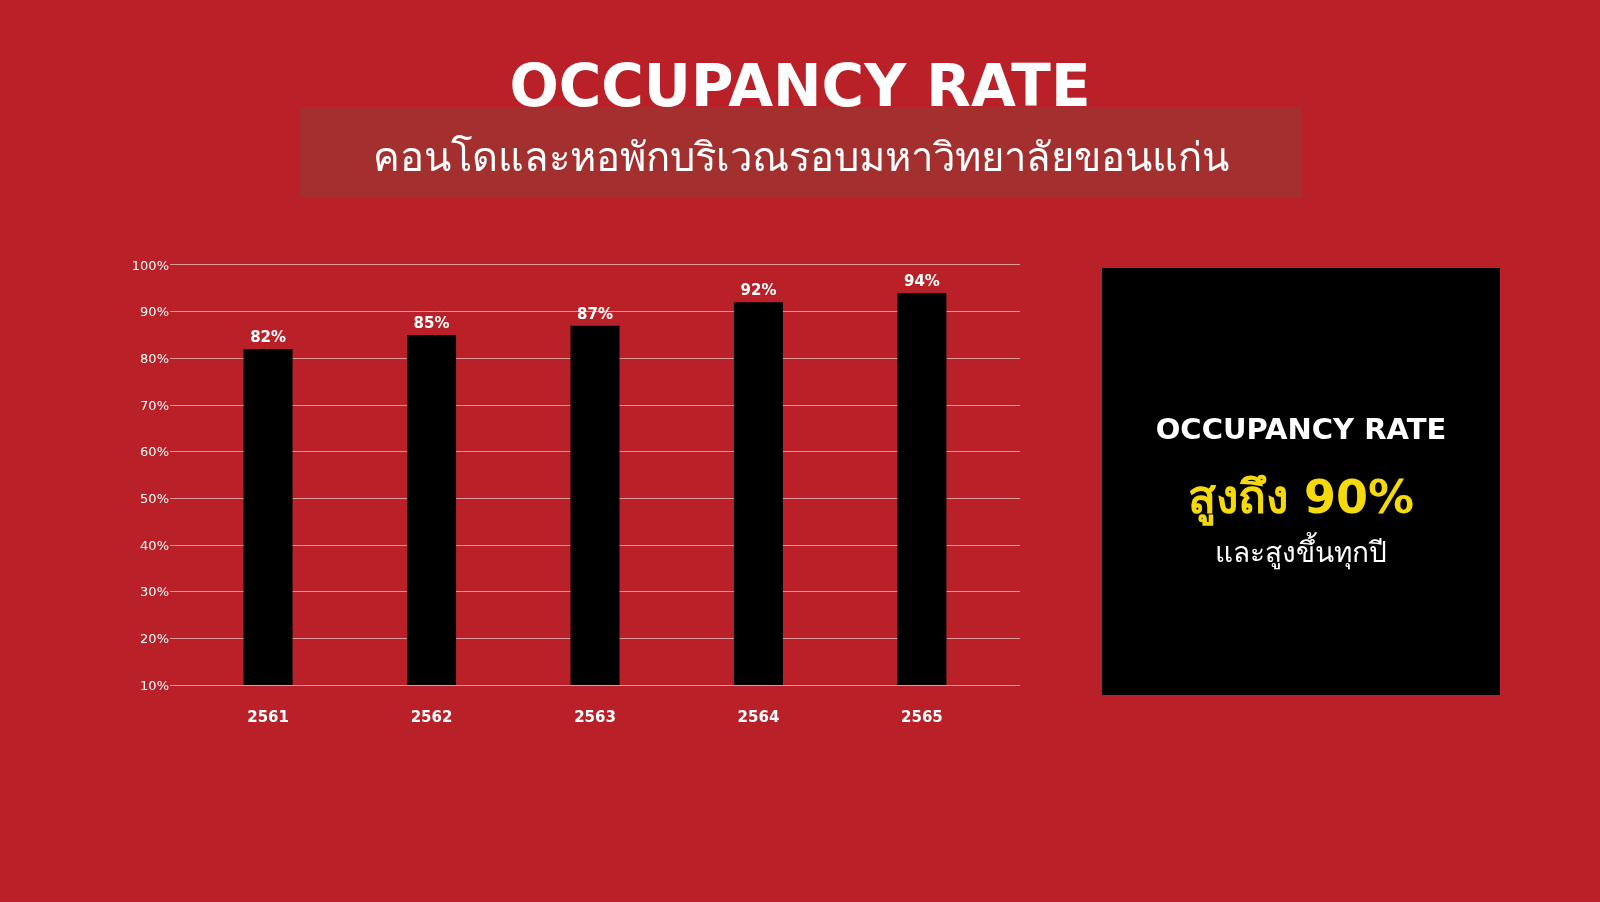 The image size is (1600, 902). I want to click on y-tick-label: 20%, so click(154, 638).